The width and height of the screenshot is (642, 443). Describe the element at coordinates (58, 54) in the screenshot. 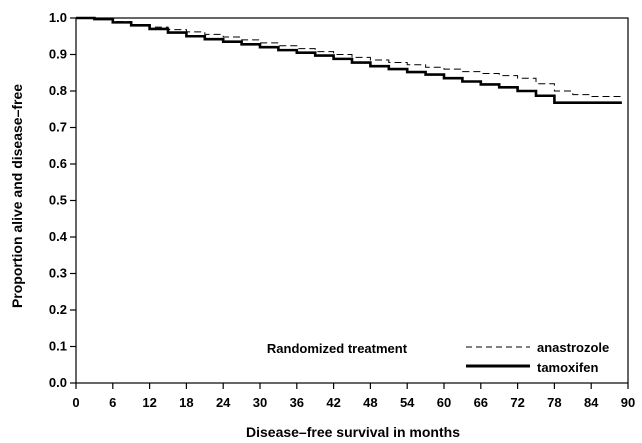

I see `y-tick-label: 0.9` at that location.